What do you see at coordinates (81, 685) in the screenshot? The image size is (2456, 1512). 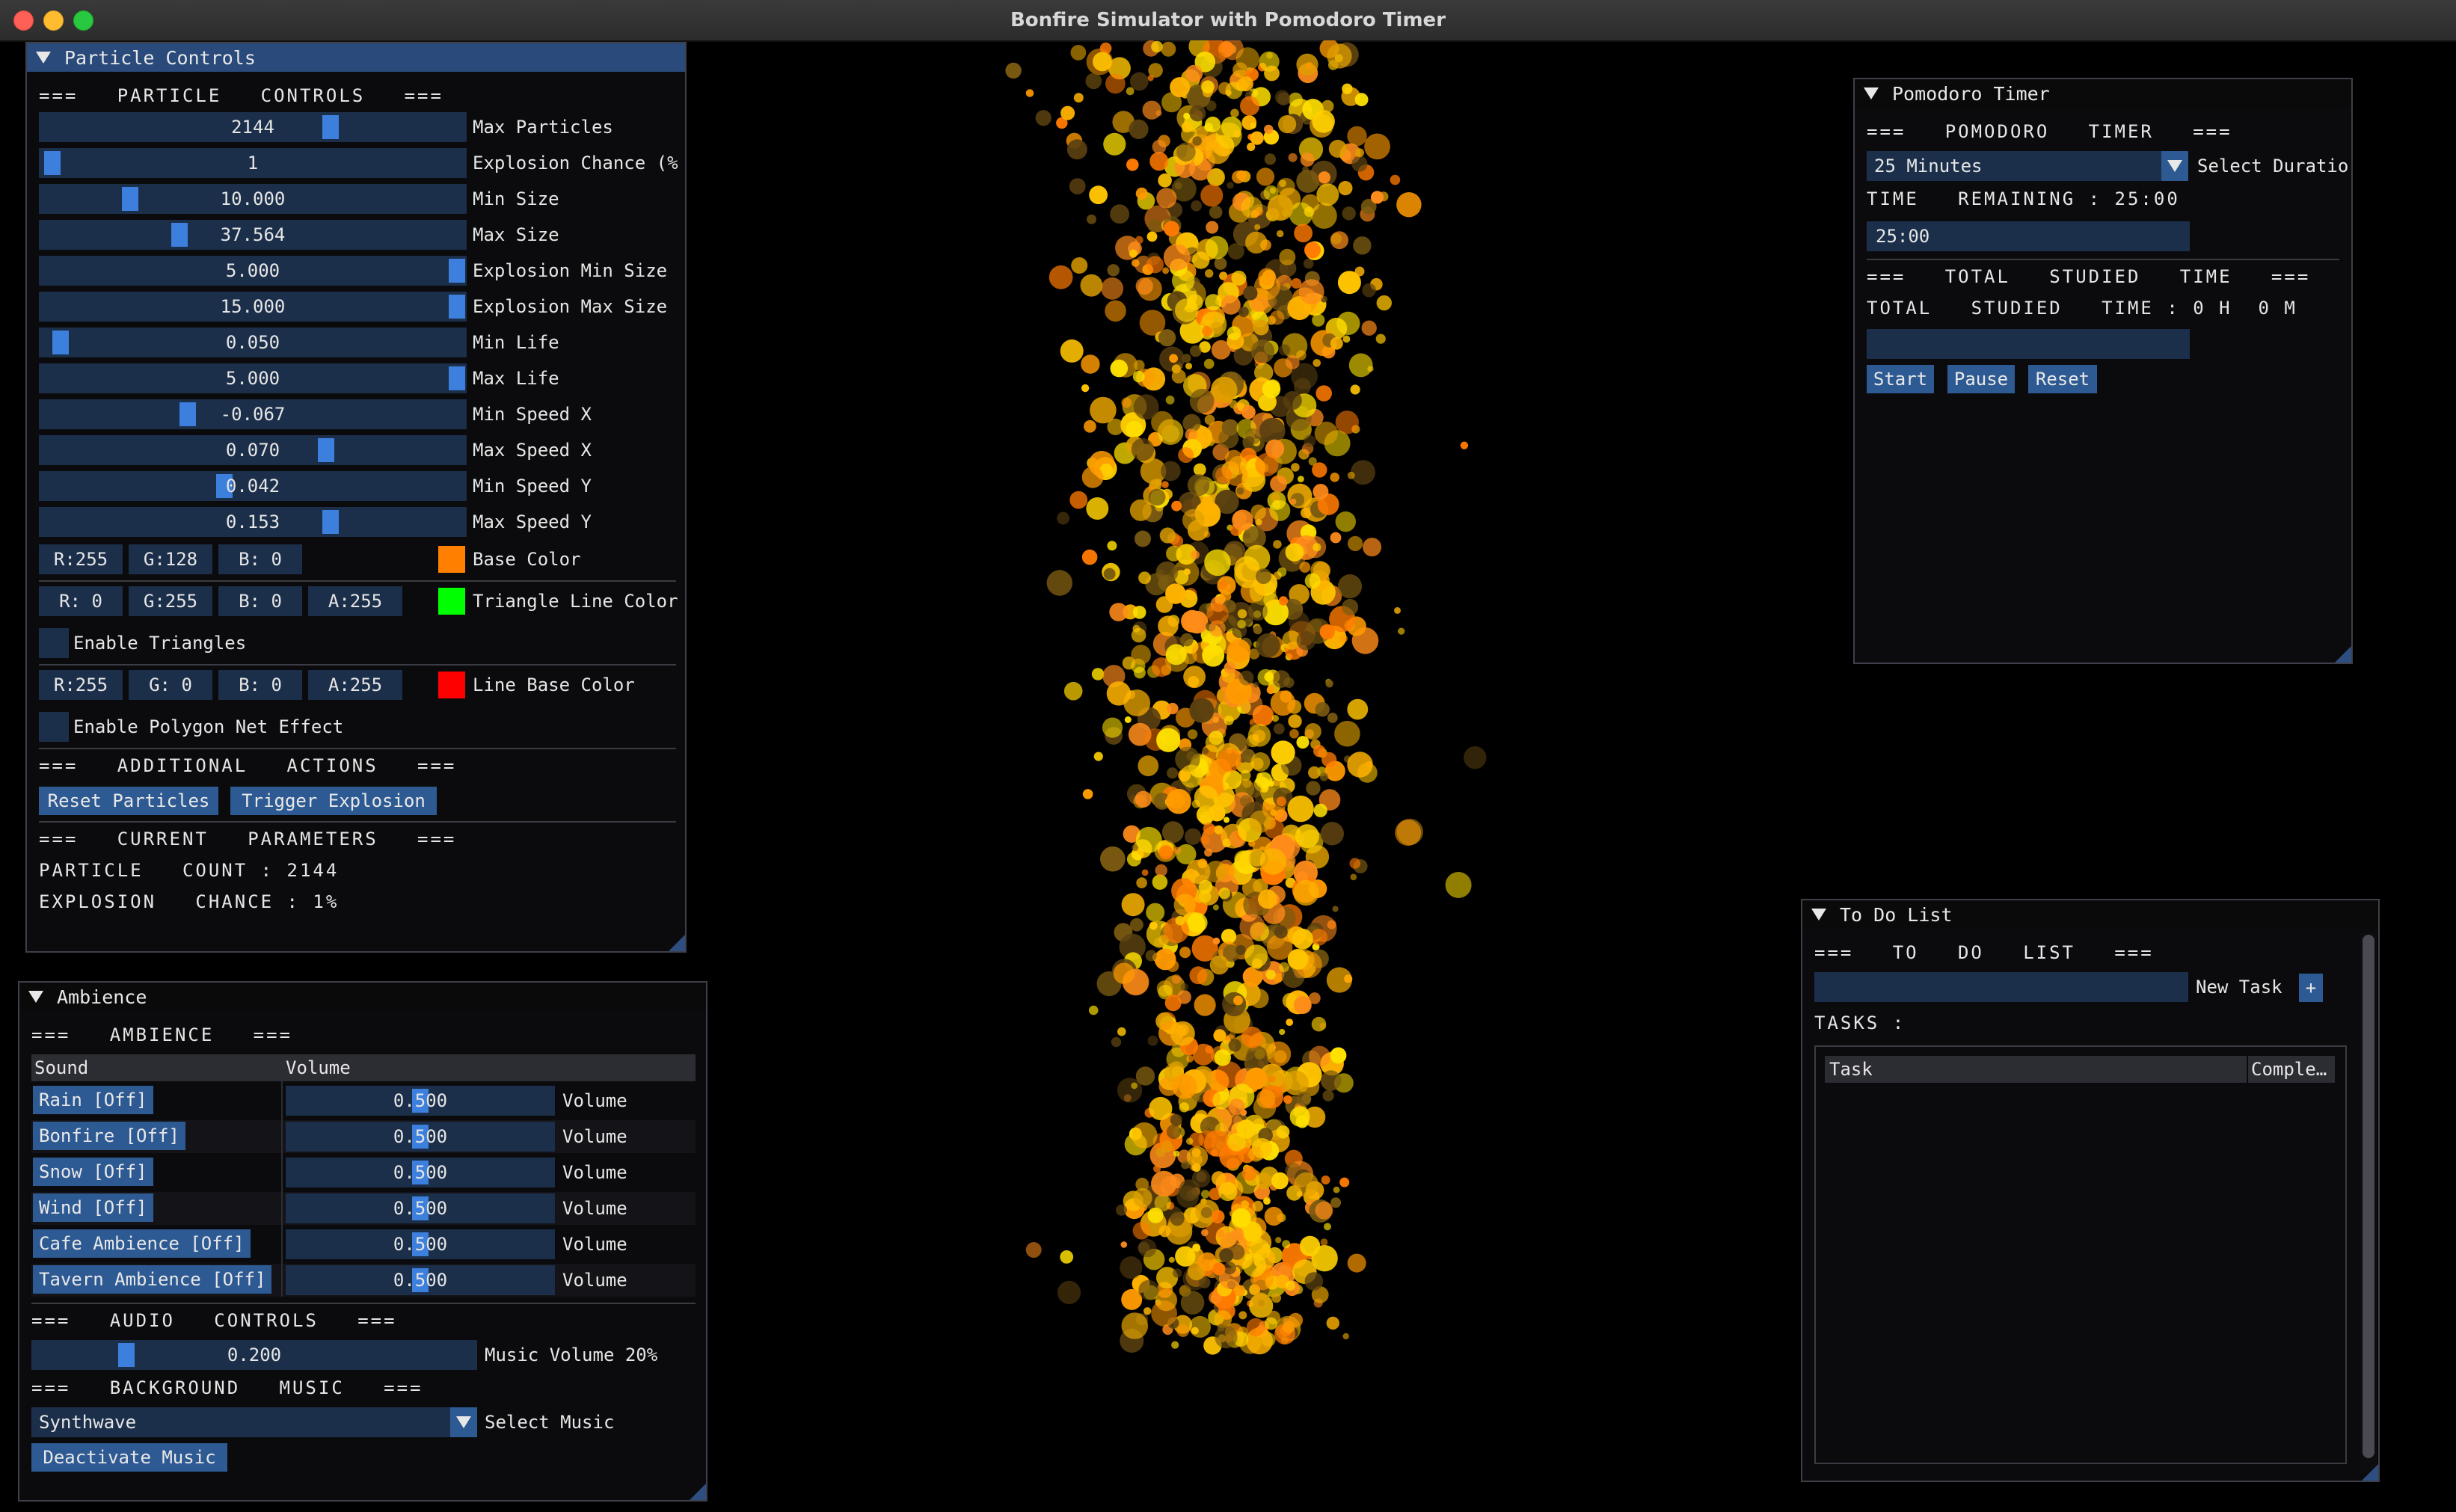 I see `line-color-r: R:255` at bounding box center [81, 685].